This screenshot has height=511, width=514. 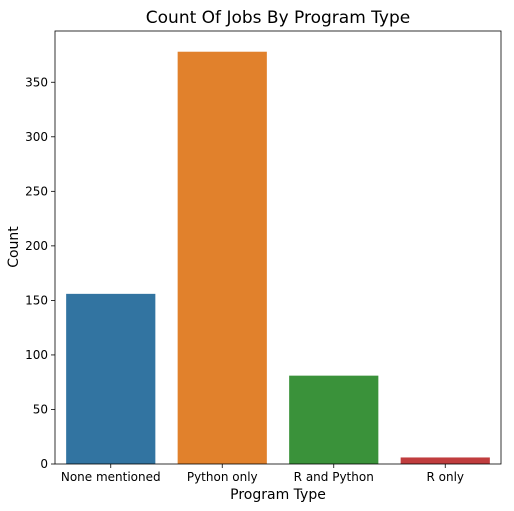 What do you see at coordinates (36, 82) in the screenshot?
I see `y-tick-label: 350` at bounding box center [36, 82].